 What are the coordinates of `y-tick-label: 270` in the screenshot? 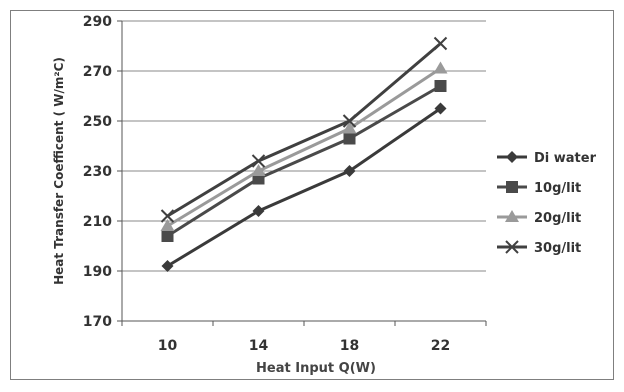 It's located at (97, 72).